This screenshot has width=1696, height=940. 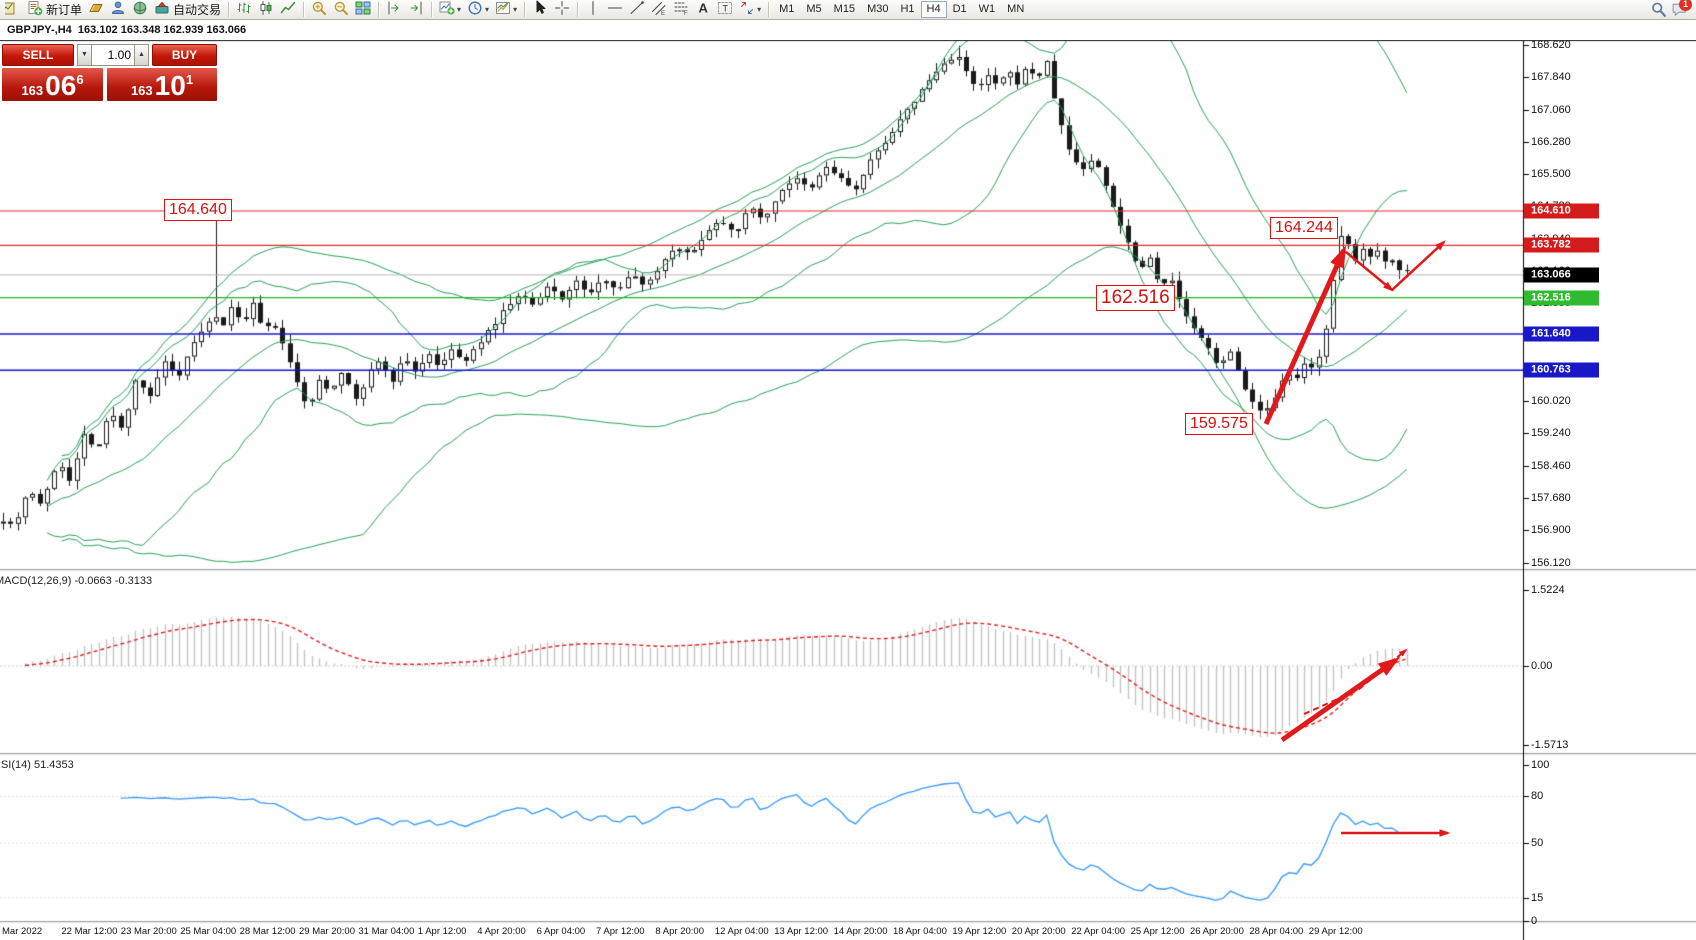 What do you see at coordinates (89, 931) in the screenshot?
I see `time-axis-label: 22 Mar 12:00` at bounding box center [89, 931].